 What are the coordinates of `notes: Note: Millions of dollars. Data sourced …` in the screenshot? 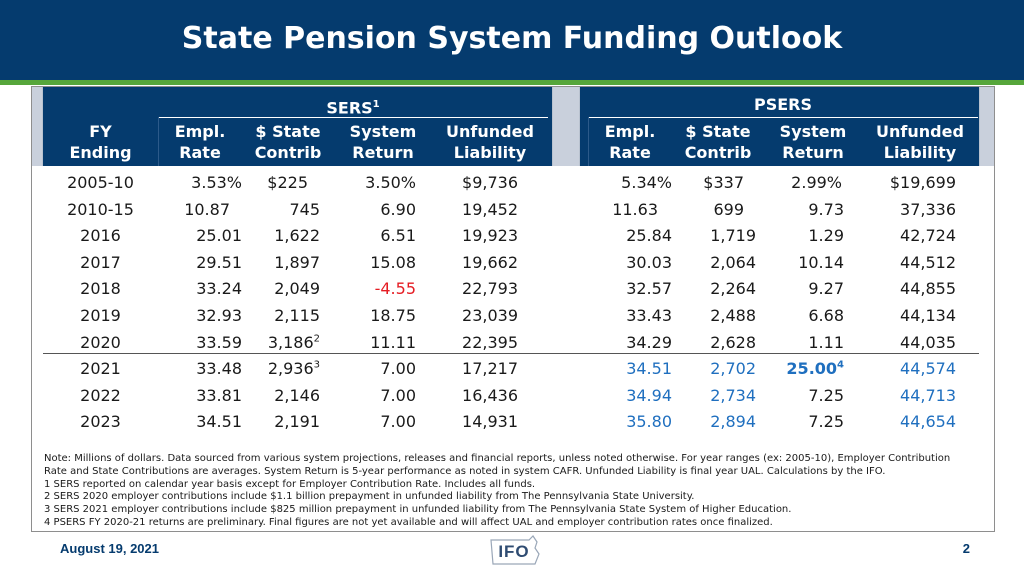 It's located at (516, 491).